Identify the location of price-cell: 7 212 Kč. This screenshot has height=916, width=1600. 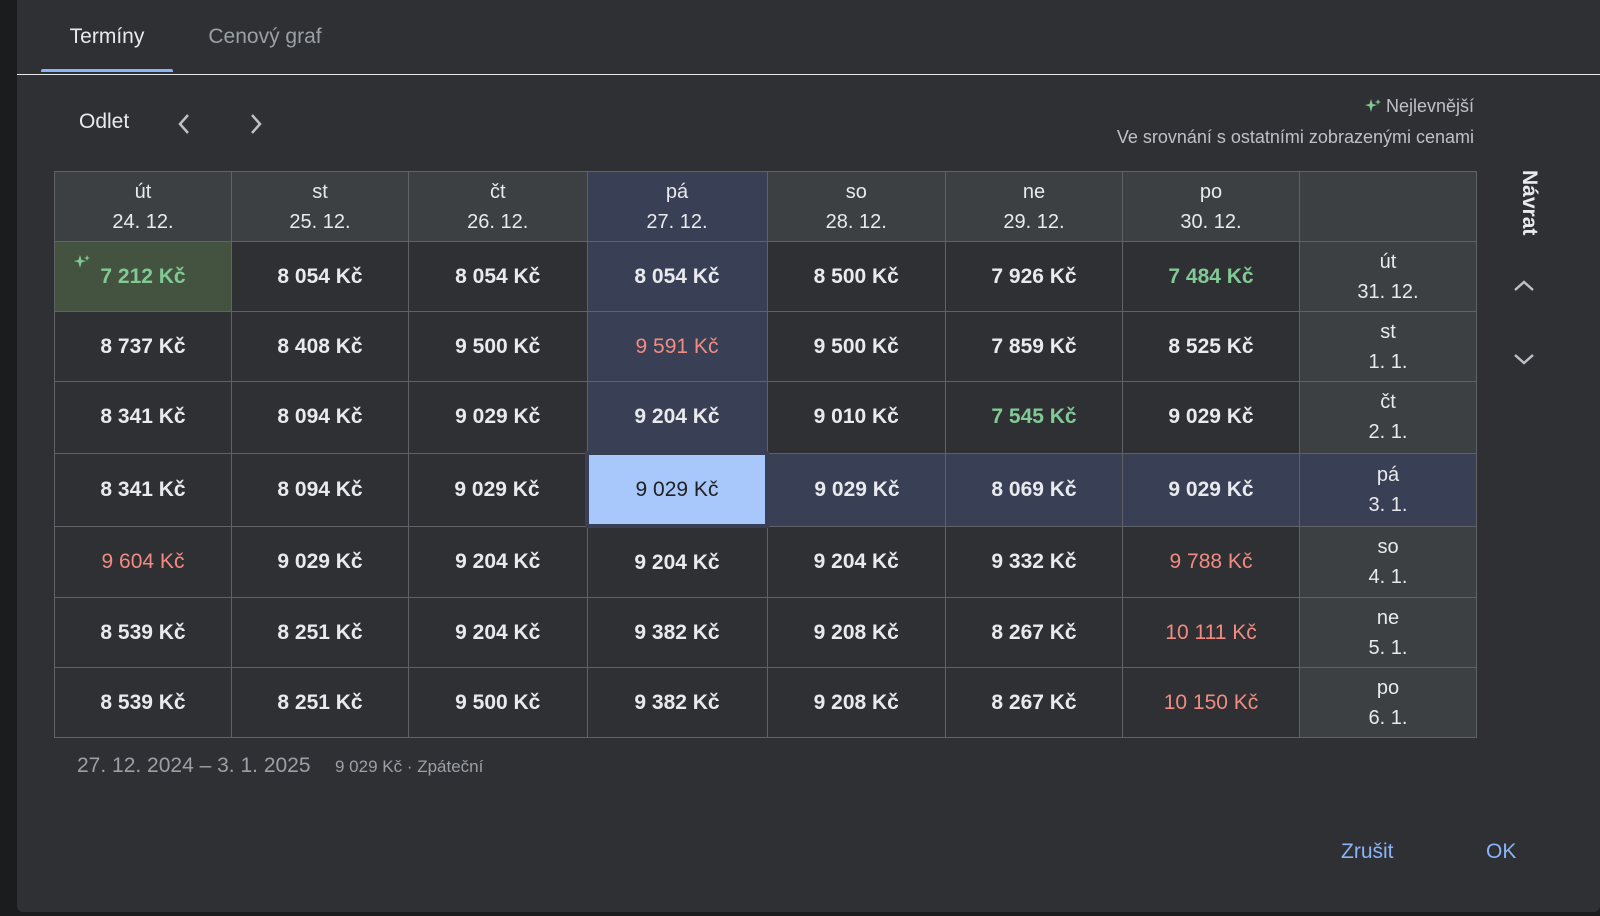
(143, 276).